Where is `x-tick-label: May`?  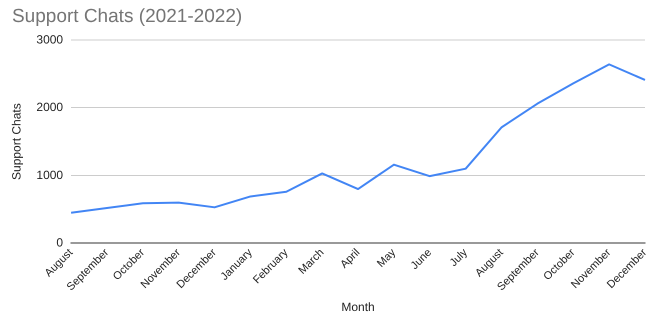 x-tick-label: May is located at coordinates (387, 258).